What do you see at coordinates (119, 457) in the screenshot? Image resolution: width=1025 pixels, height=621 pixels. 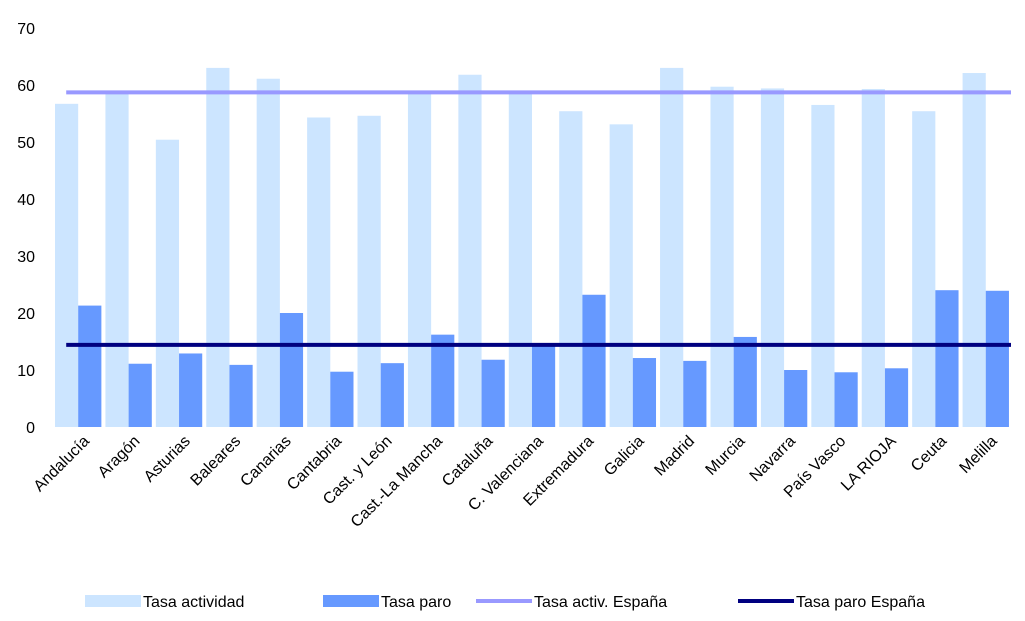 I see `x-tick-label: Aragón` at bounding box center [119, 457].